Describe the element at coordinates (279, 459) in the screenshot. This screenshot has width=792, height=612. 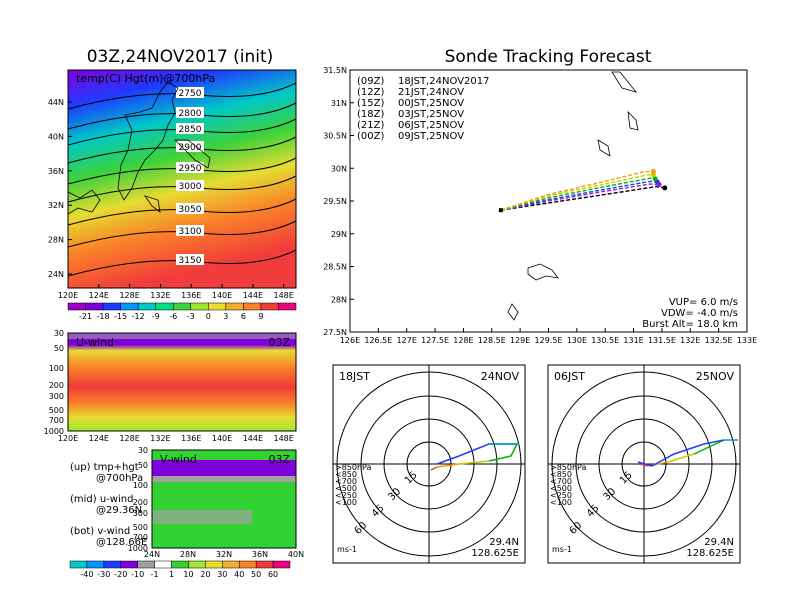
I see `v-wind-time: 03Z` at that location.